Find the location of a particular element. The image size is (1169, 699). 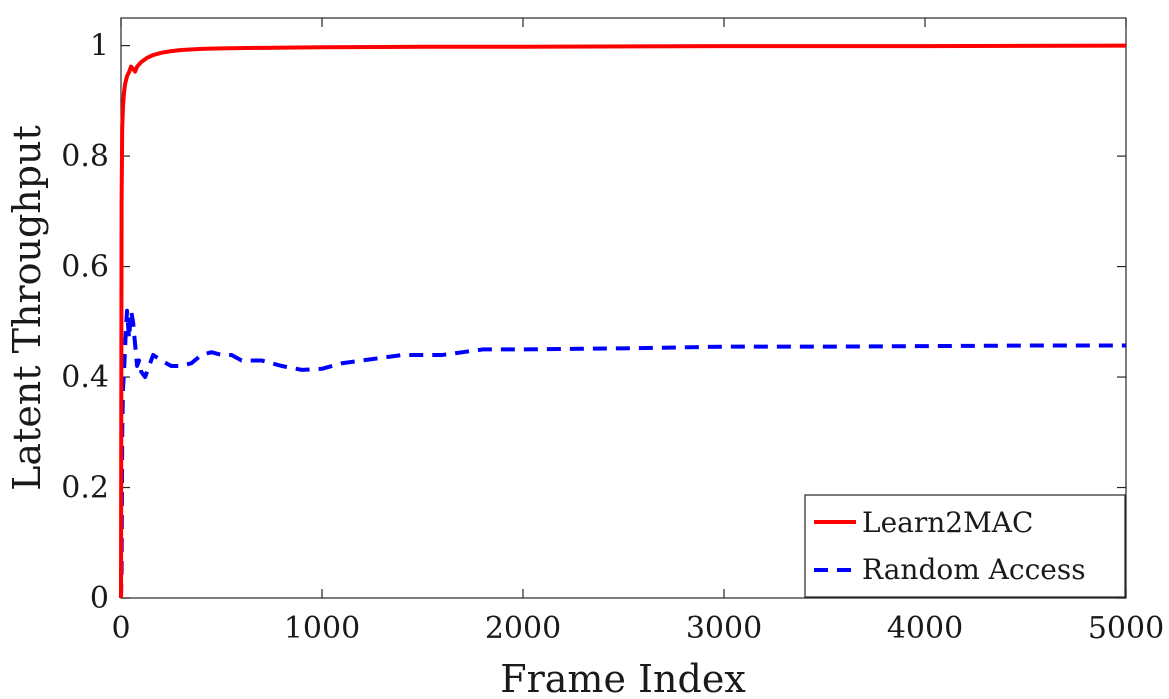

y-axis-label: Latent Throughput is located at coordinates (27, 308).